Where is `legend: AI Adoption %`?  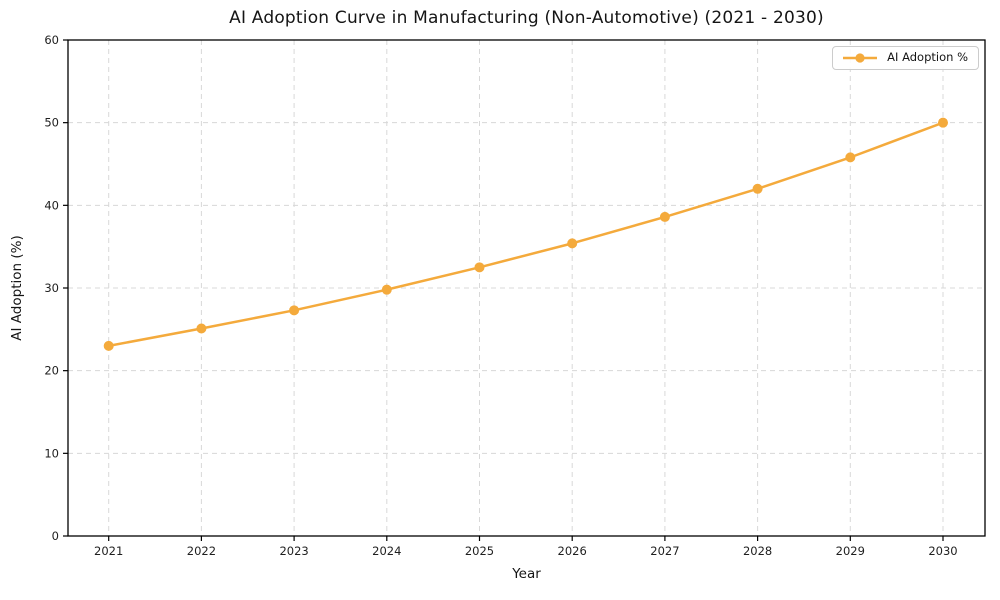 legend: AI Adoption % is located at coordinates (905, 58).